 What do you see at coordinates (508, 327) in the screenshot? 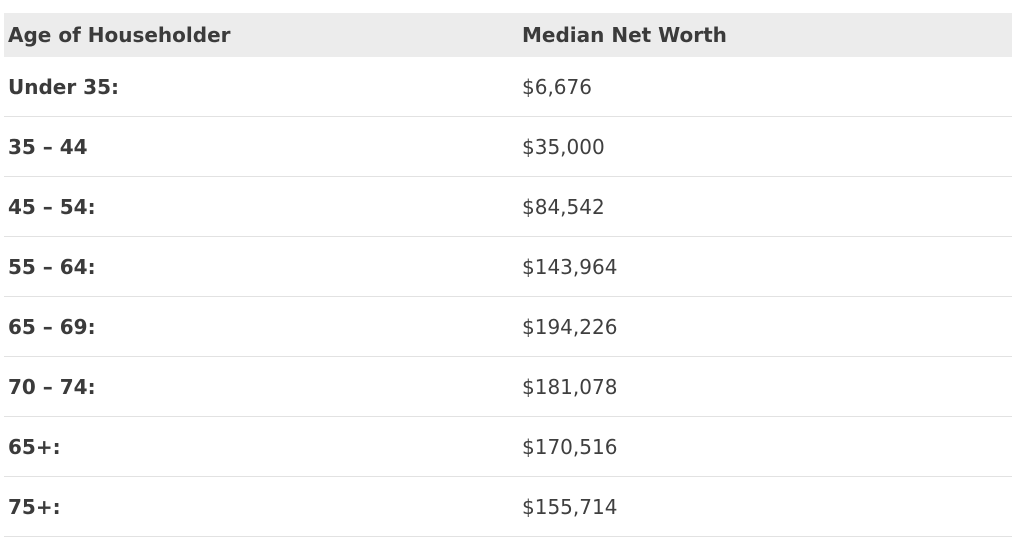
I see `table-row: 65 – 69: $194,226` at bounding box center [508, 327].